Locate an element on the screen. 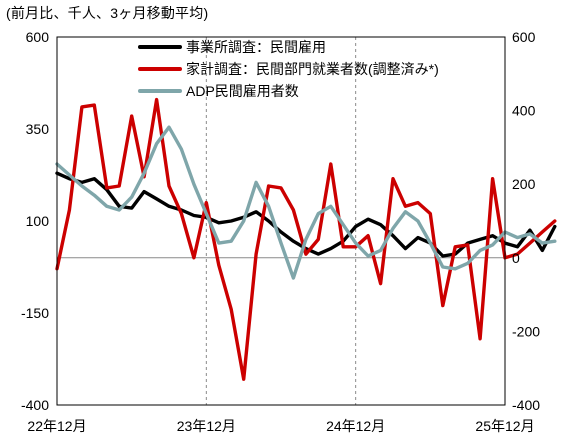 This screenshot has height=444, width=562. y-right-tick-label: 200 is located at coordinates (524, 184).